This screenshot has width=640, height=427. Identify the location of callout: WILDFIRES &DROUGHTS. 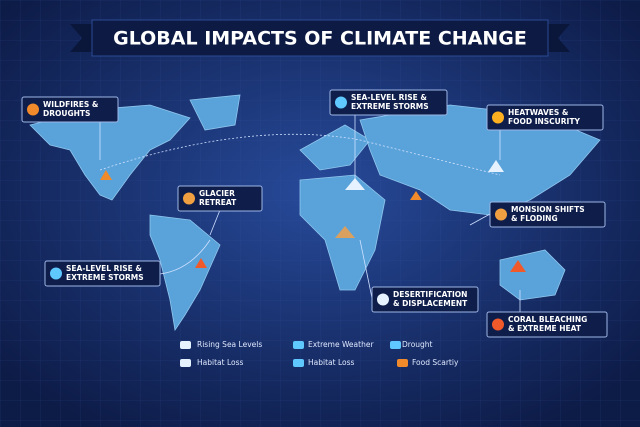
(70, 109).